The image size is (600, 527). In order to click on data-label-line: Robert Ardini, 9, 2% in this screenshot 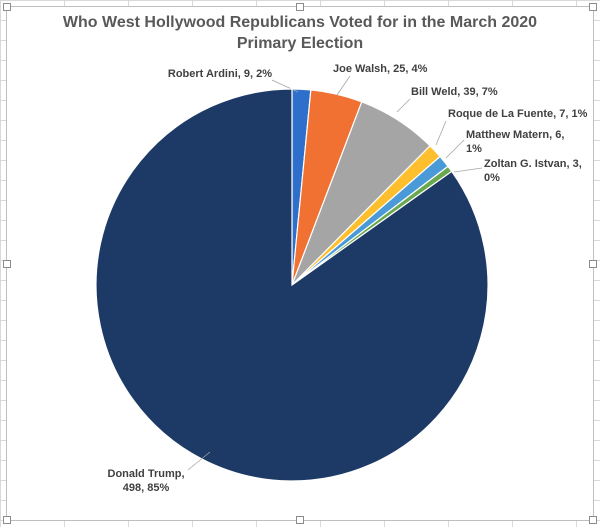, I will do `click(220, 74)`.